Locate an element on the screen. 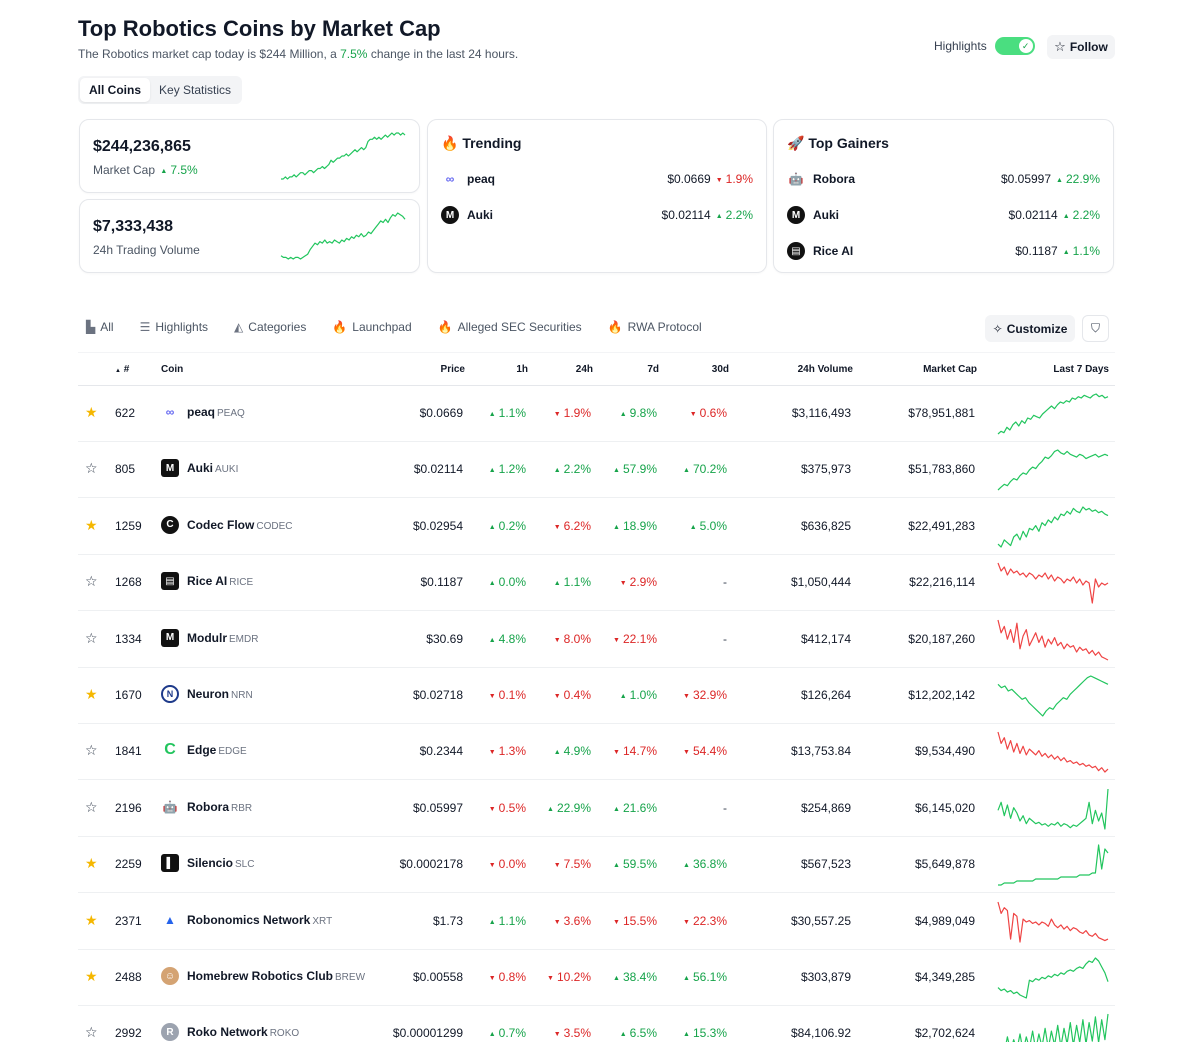 Image resolution: width=1200 pixels, height=1042 pixels. change-30d: 70.2% is located at coordinates (692, 469).